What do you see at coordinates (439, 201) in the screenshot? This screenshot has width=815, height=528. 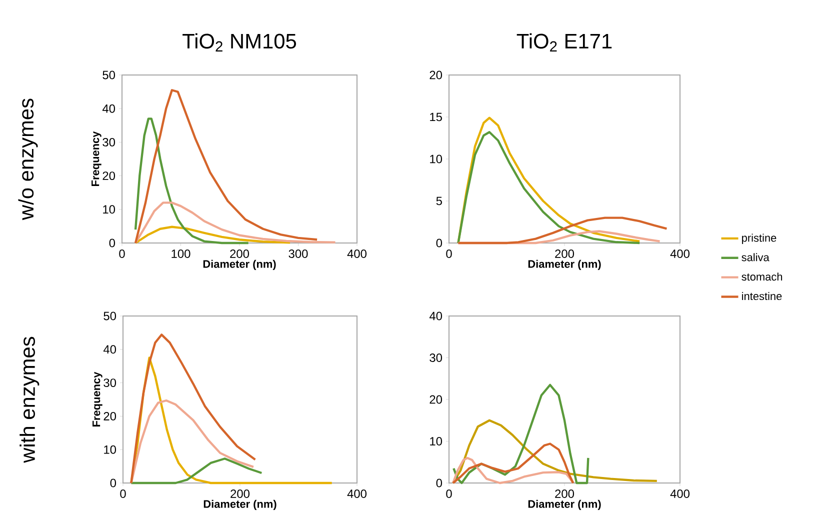 I see `y-tick-label: 5` at bounding box center [439, 201].